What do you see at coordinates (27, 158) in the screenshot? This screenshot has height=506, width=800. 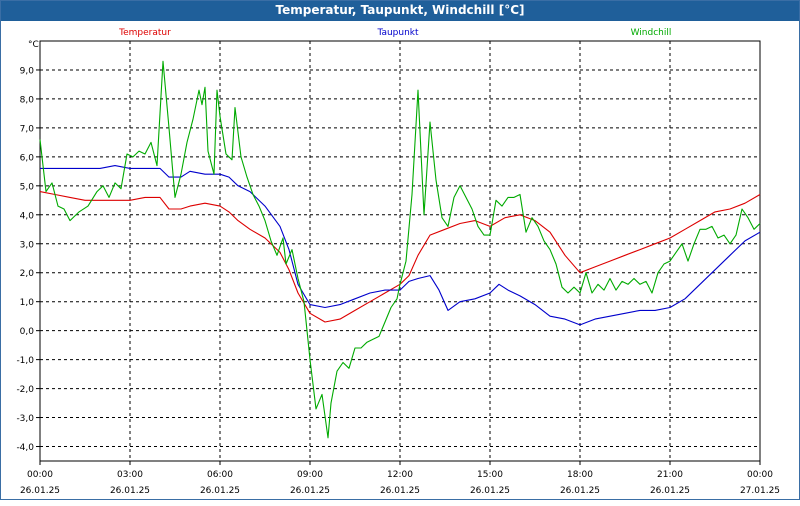 I see `y-tick-label: 6,0` at bounding box center [27, 158].